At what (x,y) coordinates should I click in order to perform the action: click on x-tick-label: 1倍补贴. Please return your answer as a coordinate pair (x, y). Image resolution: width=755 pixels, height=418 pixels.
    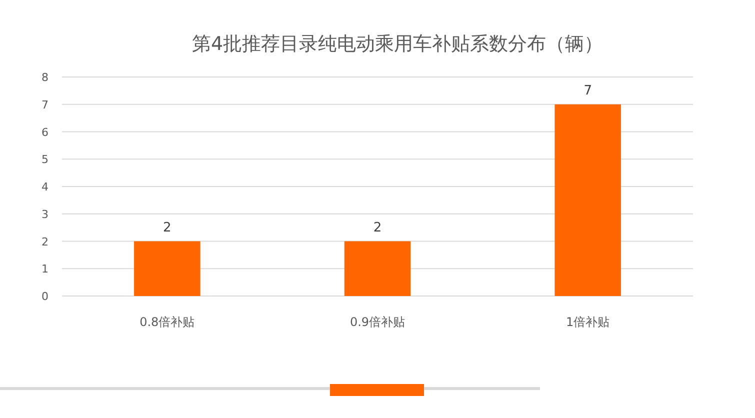
    Looking at the image, I should click on (588, 322).